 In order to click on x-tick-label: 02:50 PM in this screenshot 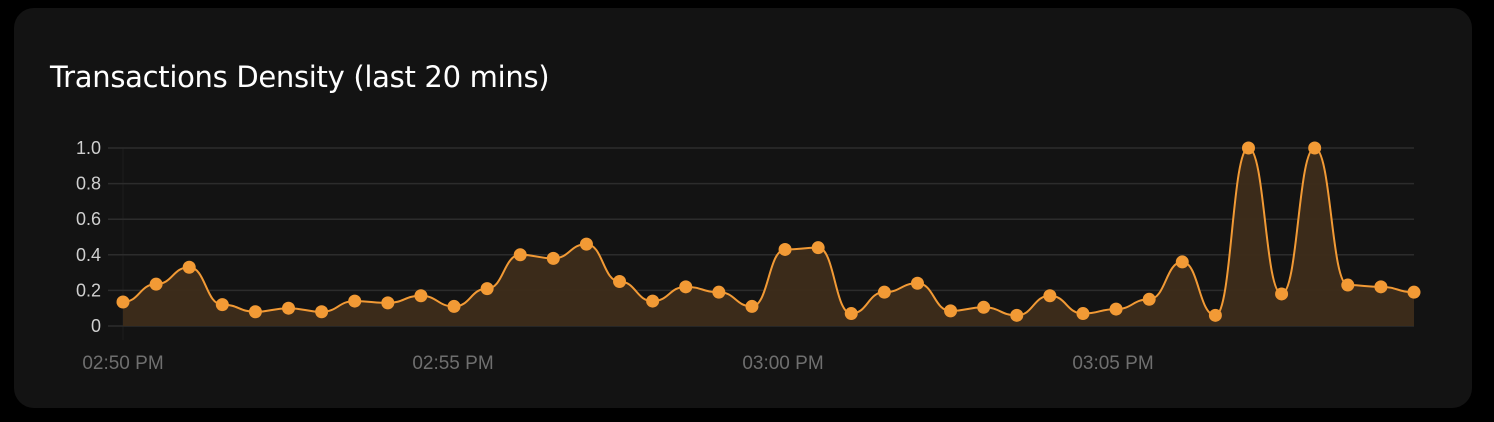, I will do `click(122, 363)`.